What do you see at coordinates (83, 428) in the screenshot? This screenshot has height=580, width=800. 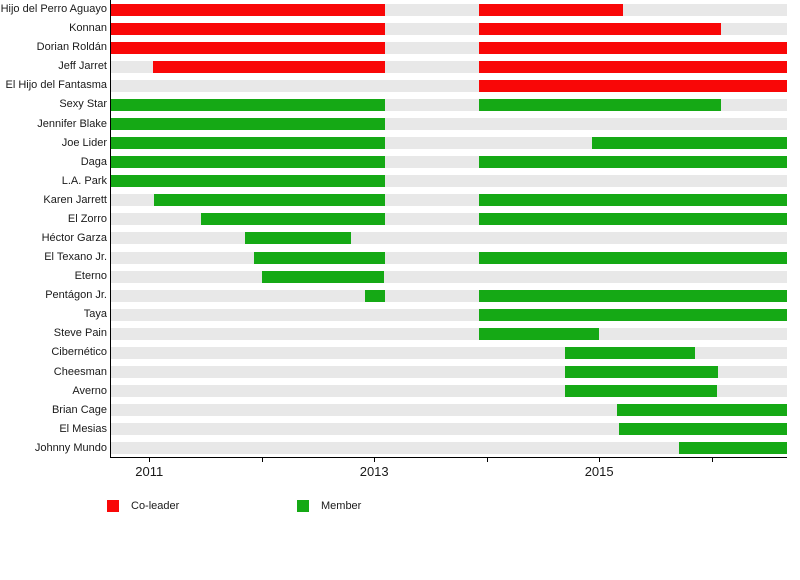 I see `member-name-label: El Mesias` at bounding box center [83, 428].